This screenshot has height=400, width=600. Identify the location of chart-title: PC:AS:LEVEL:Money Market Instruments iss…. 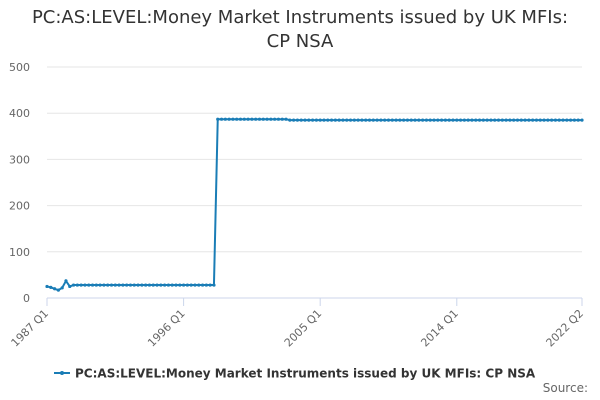
(300, 29).